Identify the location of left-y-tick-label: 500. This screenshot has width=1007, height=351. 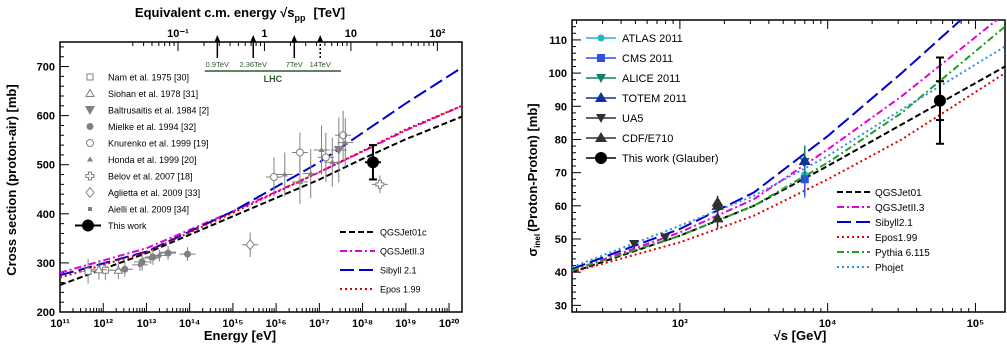
(46, 166).